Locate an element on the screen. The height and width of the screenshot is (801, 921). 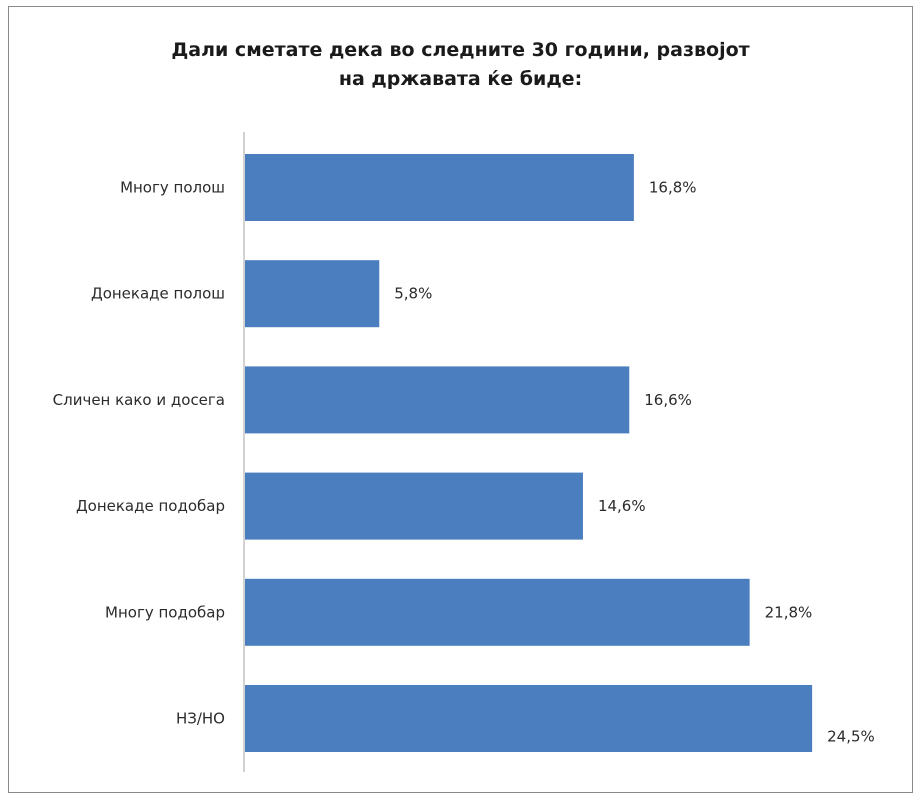
category-label: Многу полош is located at coordinates (172, 188).